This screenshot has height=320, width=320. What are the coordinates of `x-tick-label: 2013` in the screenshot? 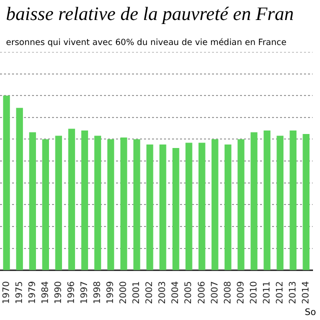 It's located at (293, 292).